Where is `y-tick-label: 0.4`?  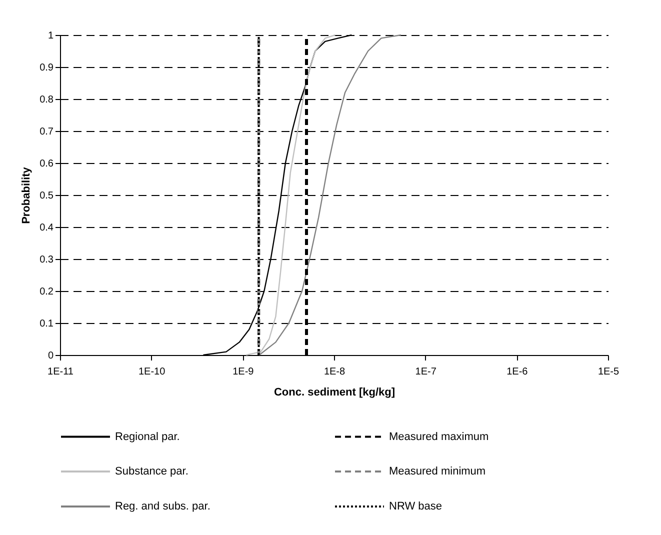
y-tick-label: 0.4 is located at coordinates (47, 228).